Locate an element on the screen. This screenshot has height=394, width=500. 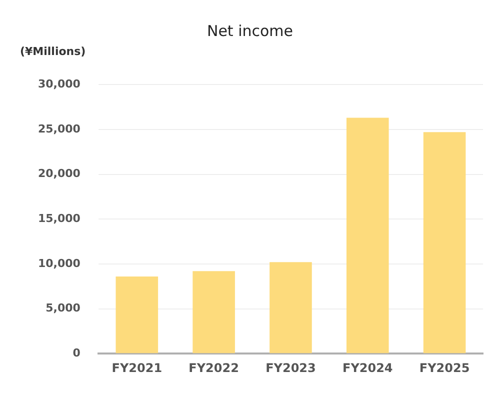
x-tick-label: FY2023 is located at coordinates (291, 367).